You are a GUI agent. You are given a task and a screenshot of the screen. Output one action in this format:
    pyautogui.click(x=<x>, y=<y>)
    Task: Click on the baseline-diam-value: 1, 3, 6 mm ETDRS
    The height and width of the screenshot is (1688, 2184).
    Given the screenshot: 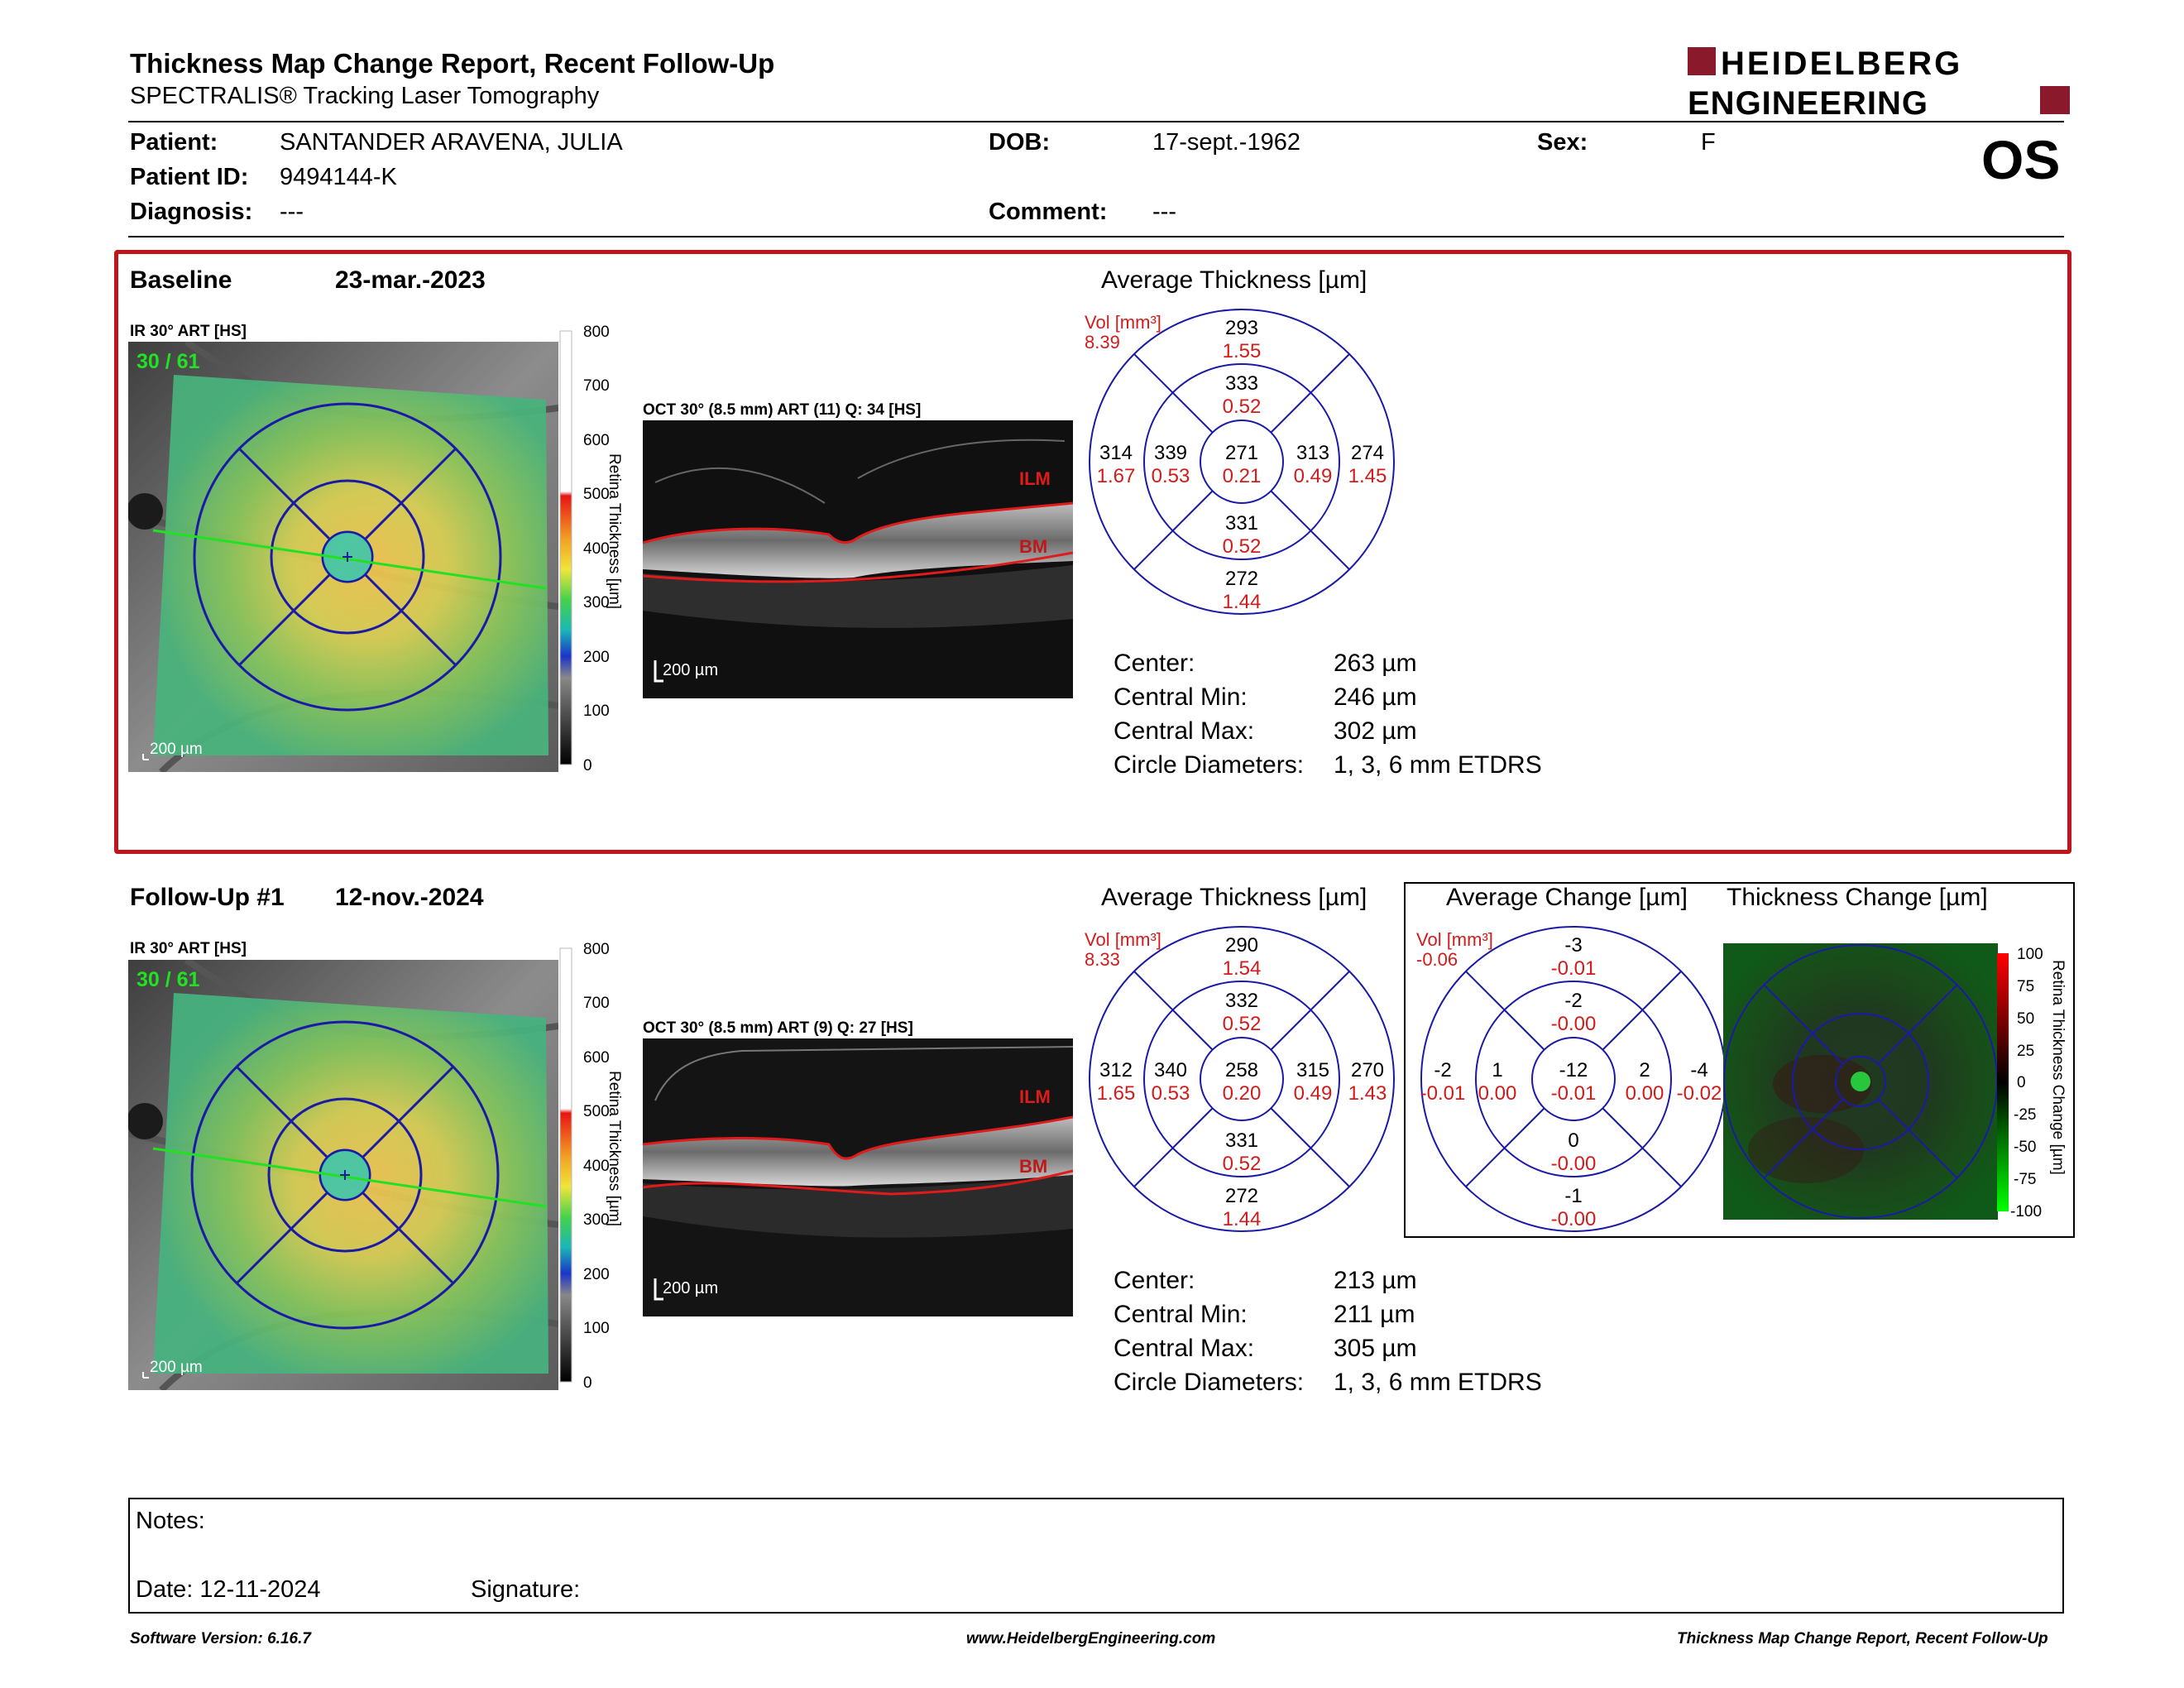 What is the action you would take?
    pyautogui.click(x=1438, y=765)
    